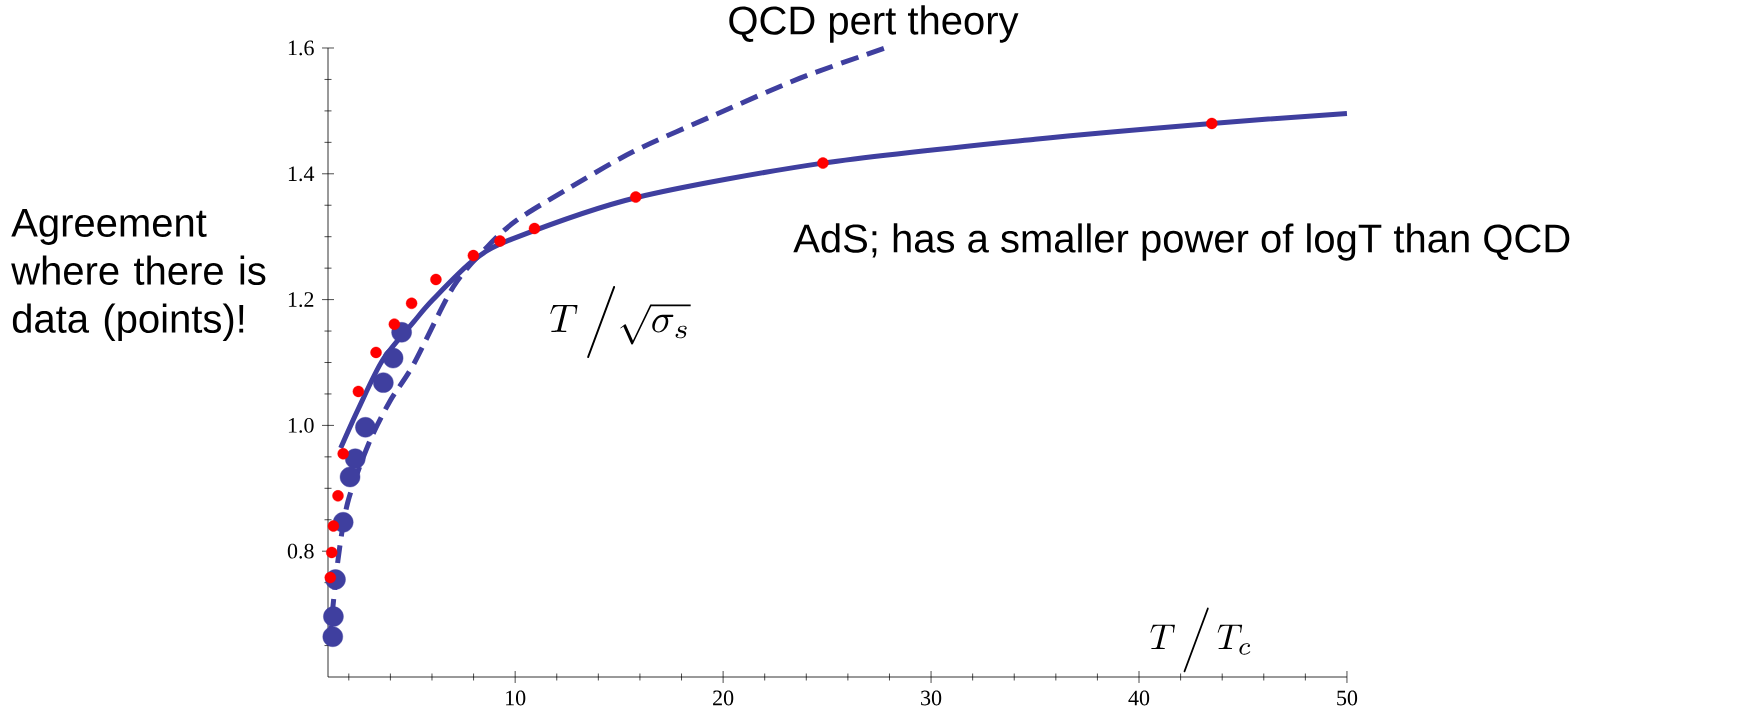 The image size is (1744, 721). Describe the element at coordinates (1347, 698) in the screenshot. I see `x-tick-label: 50` at that location.